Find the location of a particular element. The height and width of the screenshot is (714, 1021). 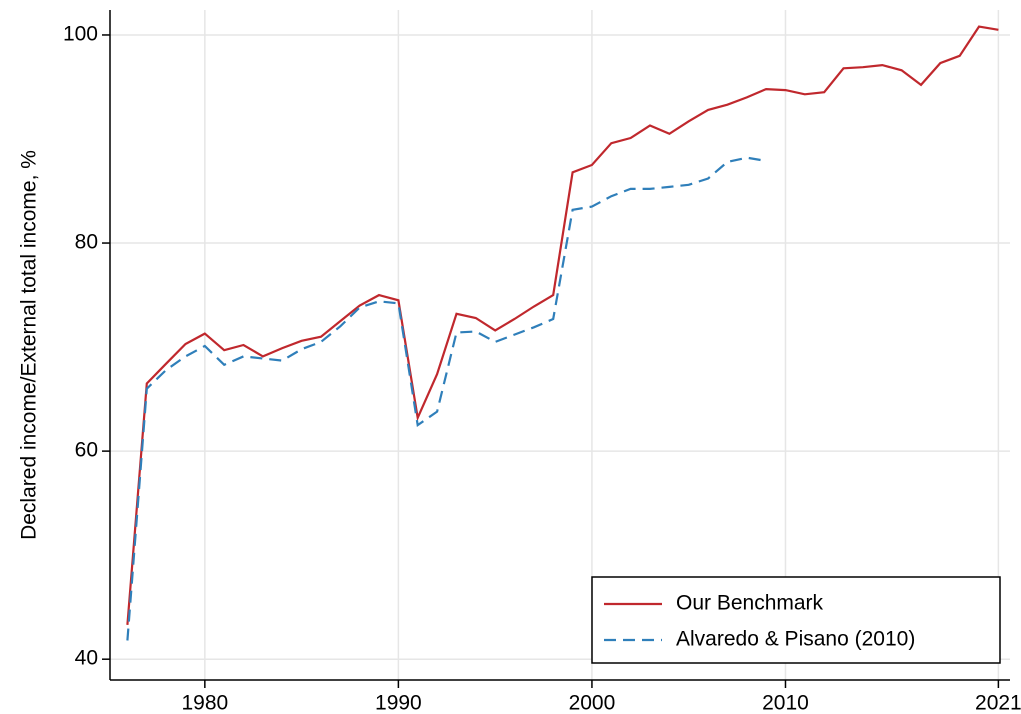

y-axis-label: Declared income/External total income, % is located at coordinates (29, 345).